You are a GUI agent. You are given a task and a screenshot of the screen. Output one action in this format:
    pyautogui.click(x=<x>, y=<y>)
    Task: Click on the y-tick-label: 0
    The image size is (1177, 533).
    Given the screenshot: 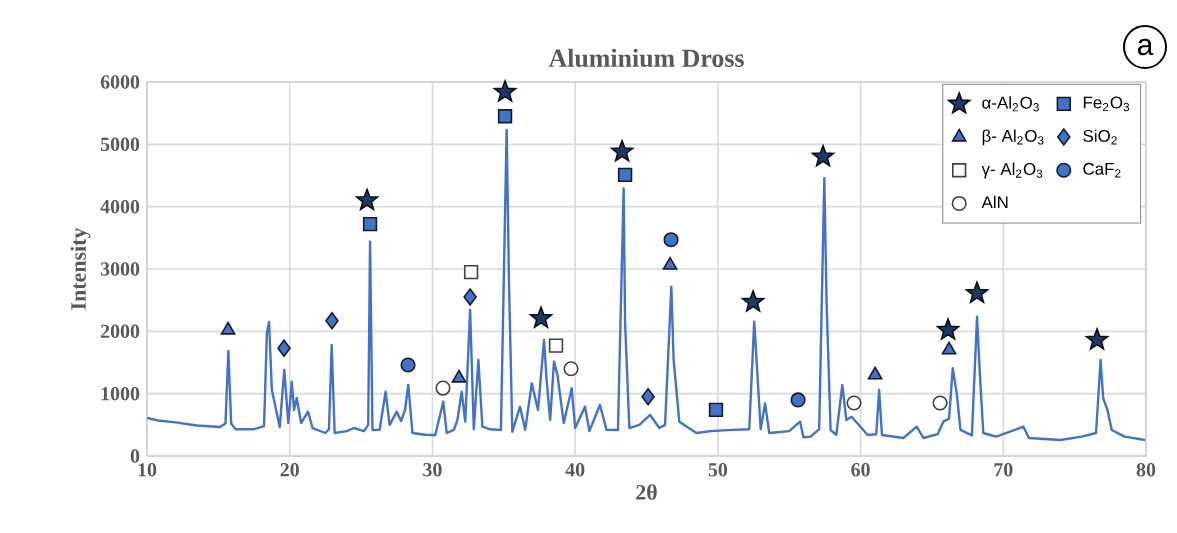 What is the action you would take?
    pyautogui.click(x=135, y=456)
    